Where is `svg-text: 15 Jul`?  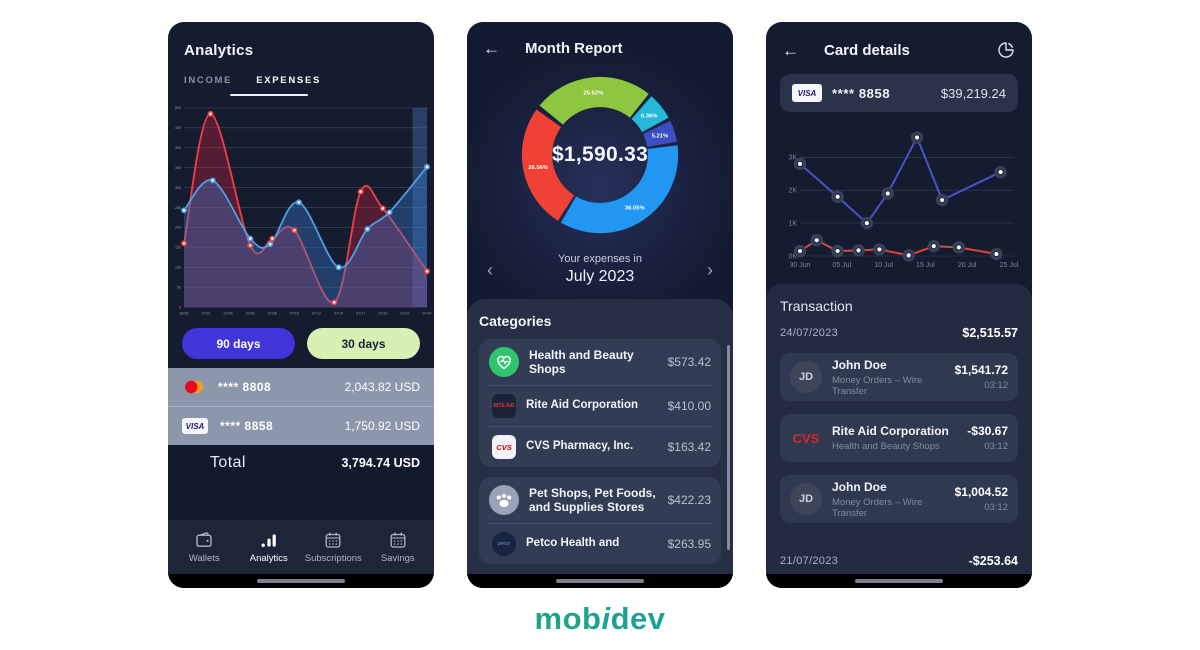 svg-text: 15 Jul is located at coordinates (925, 265).